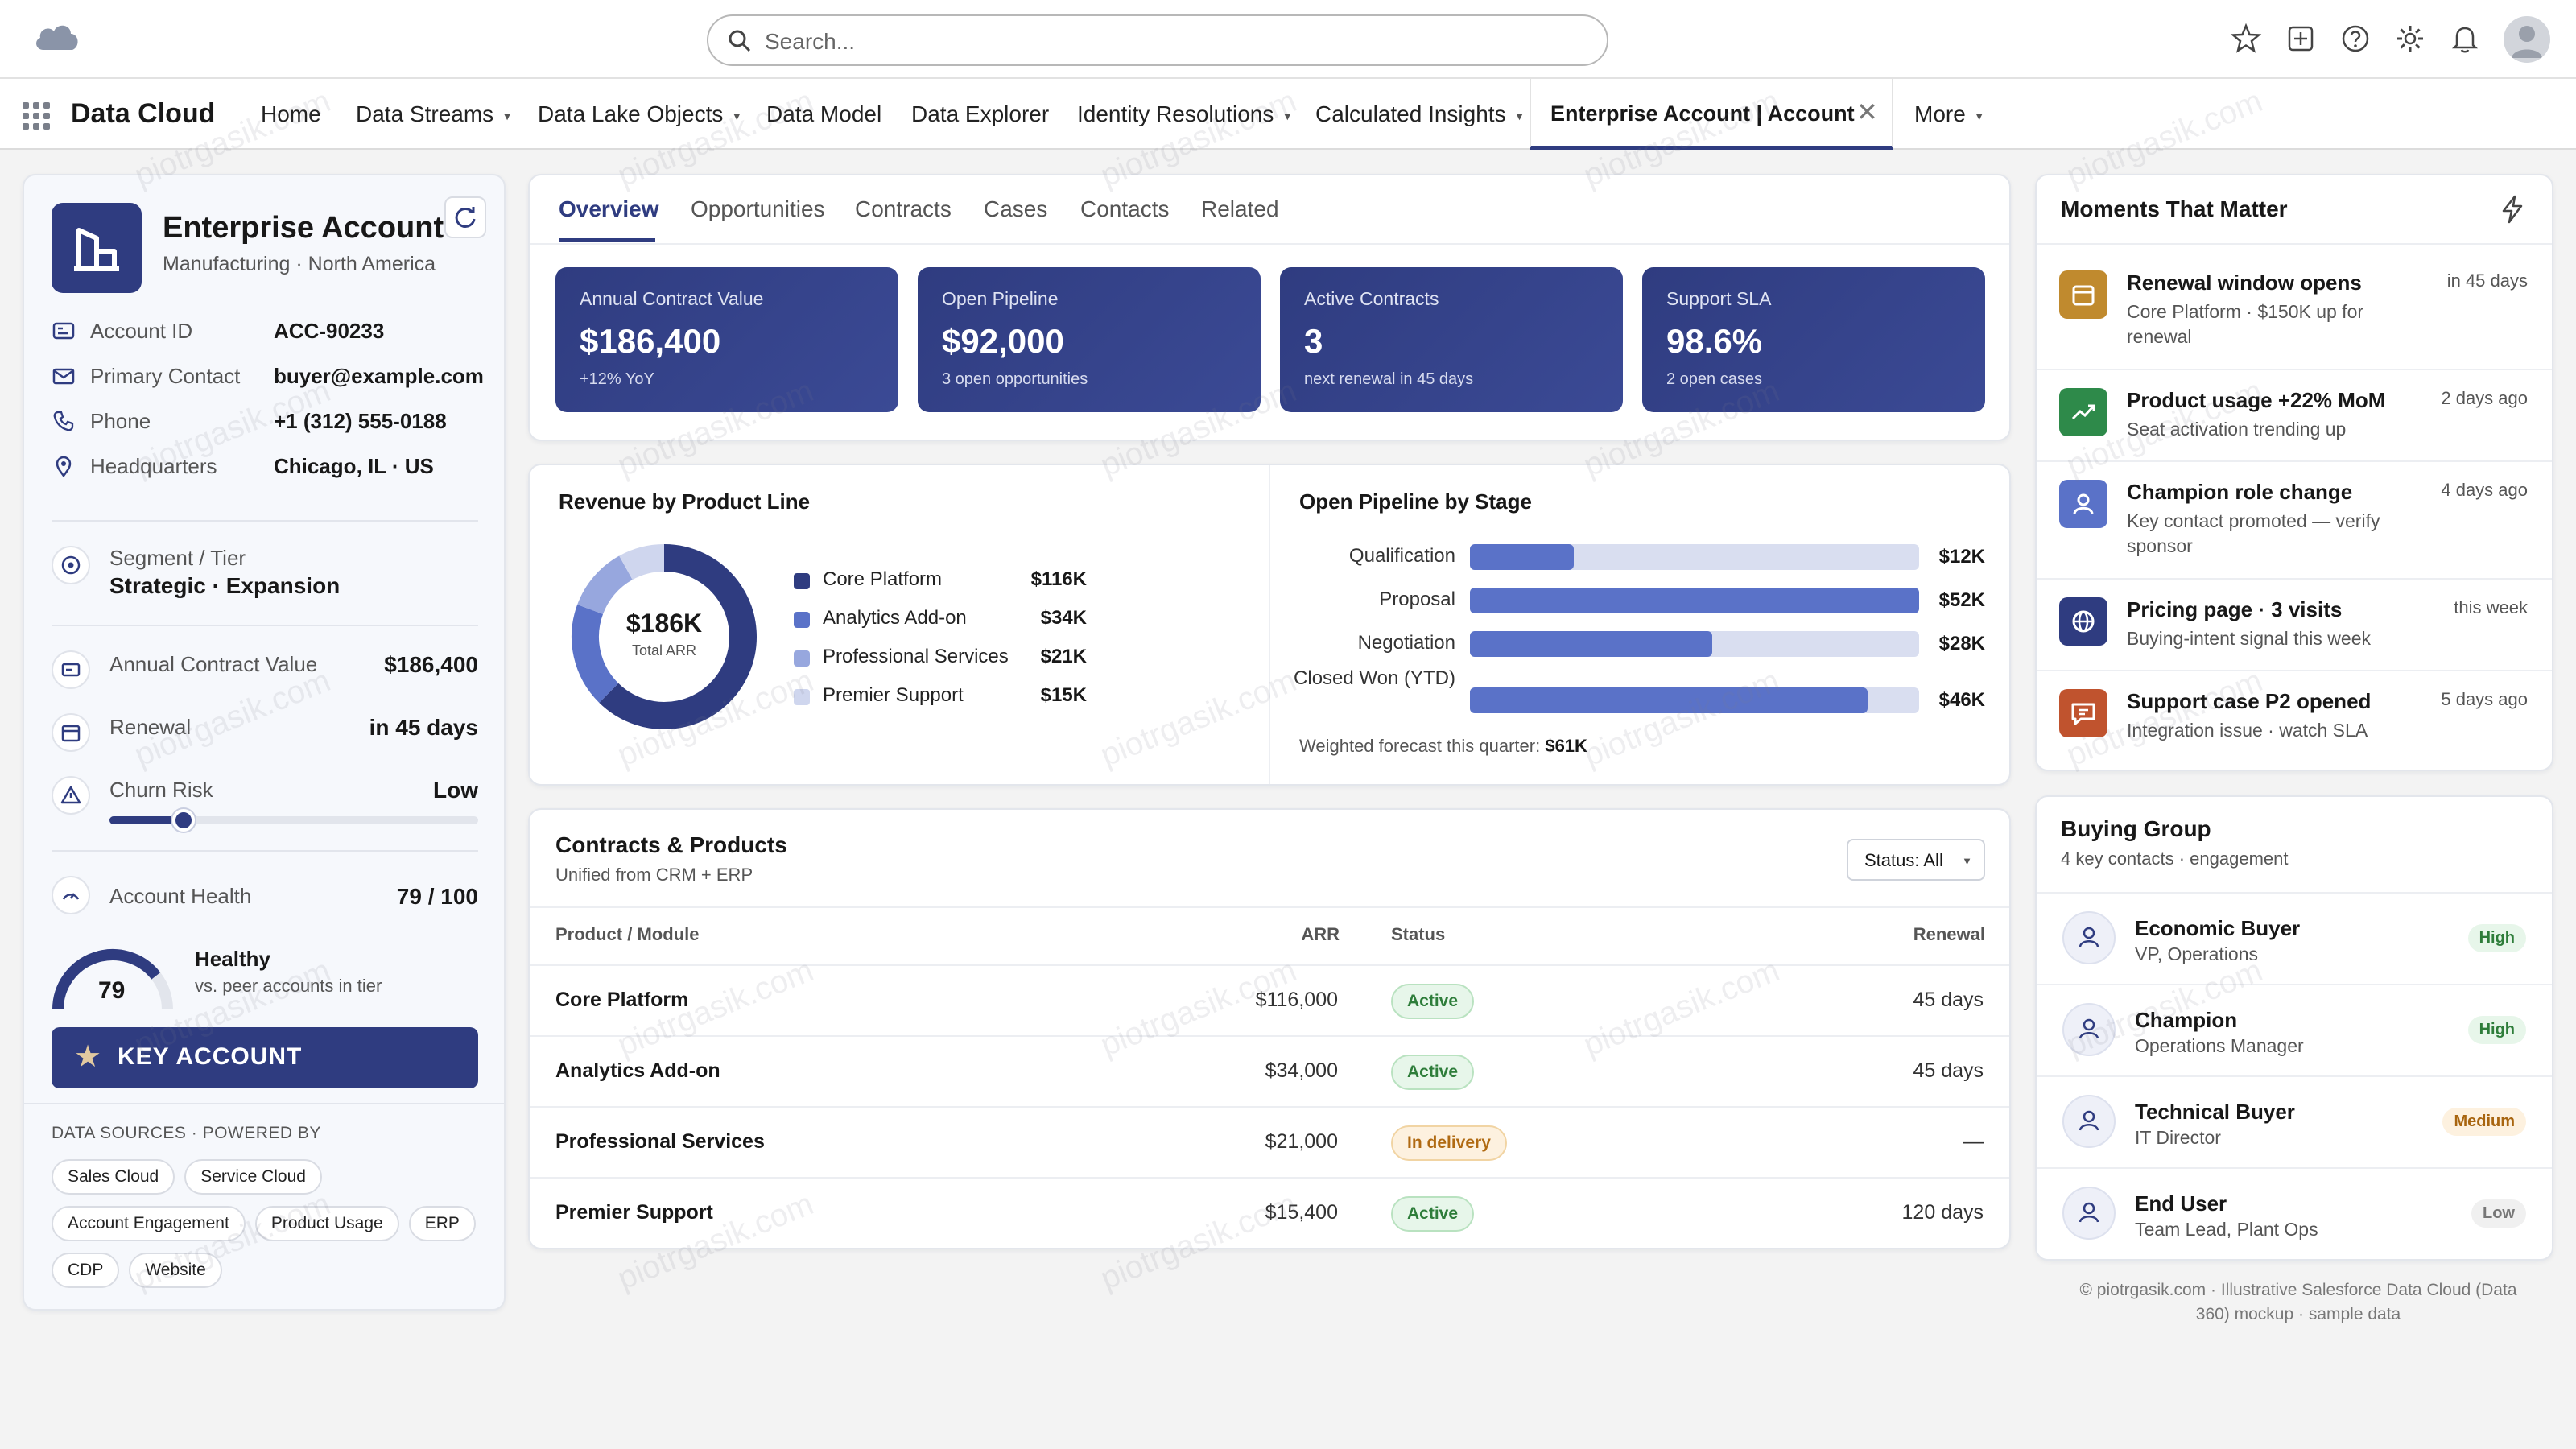  Describe the element at coordinates (2465, 39) in the screenshot. I see `bell-icon` at that location.